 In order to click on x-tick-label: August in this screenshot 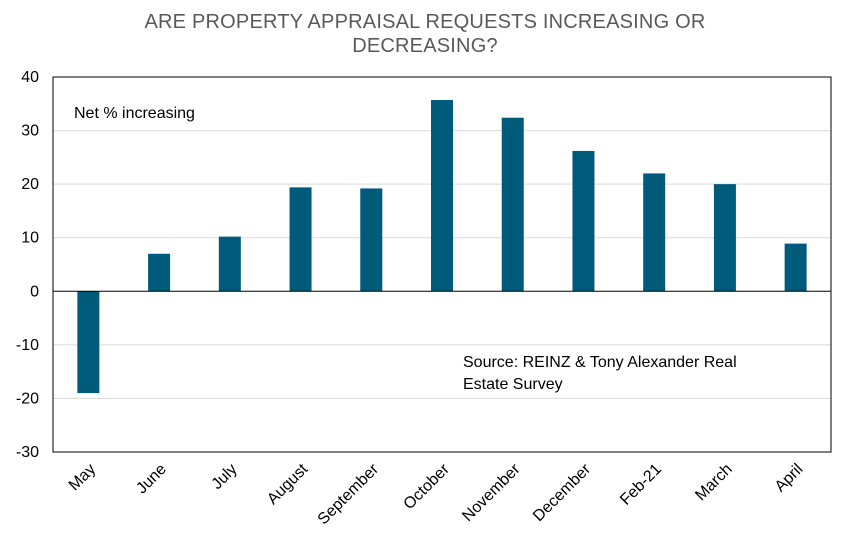, I will do `click(288, 484)`.